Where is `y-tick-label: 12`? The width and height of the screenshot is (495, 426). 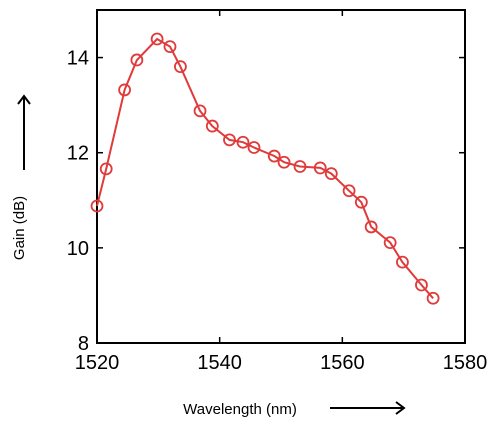
y-tick-label: 12 is located at coordinates (78, 154).